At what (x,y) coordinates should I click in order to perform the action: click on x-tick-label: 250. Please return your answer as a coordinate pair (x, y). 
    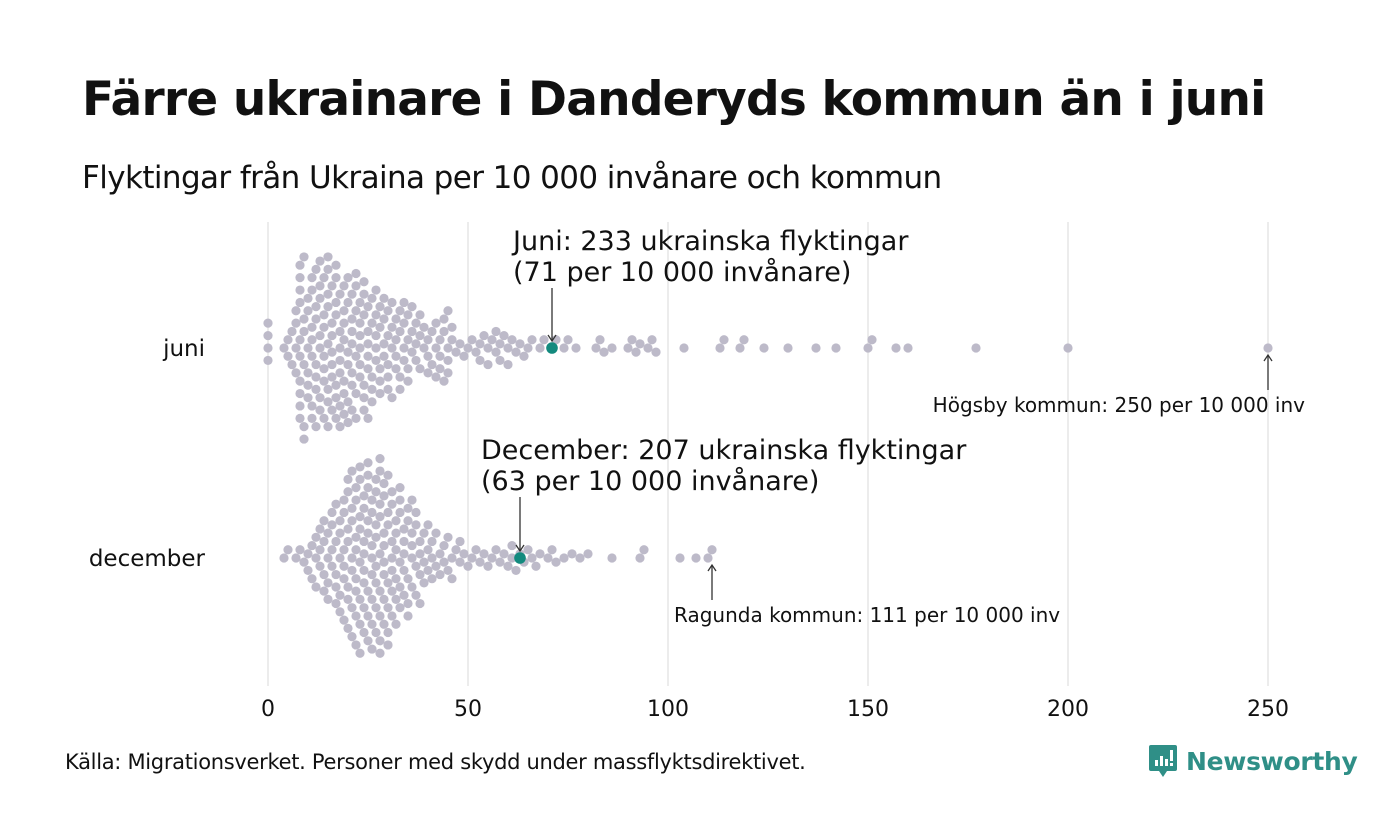
    Looking at the image, I should click on (1268, 709).